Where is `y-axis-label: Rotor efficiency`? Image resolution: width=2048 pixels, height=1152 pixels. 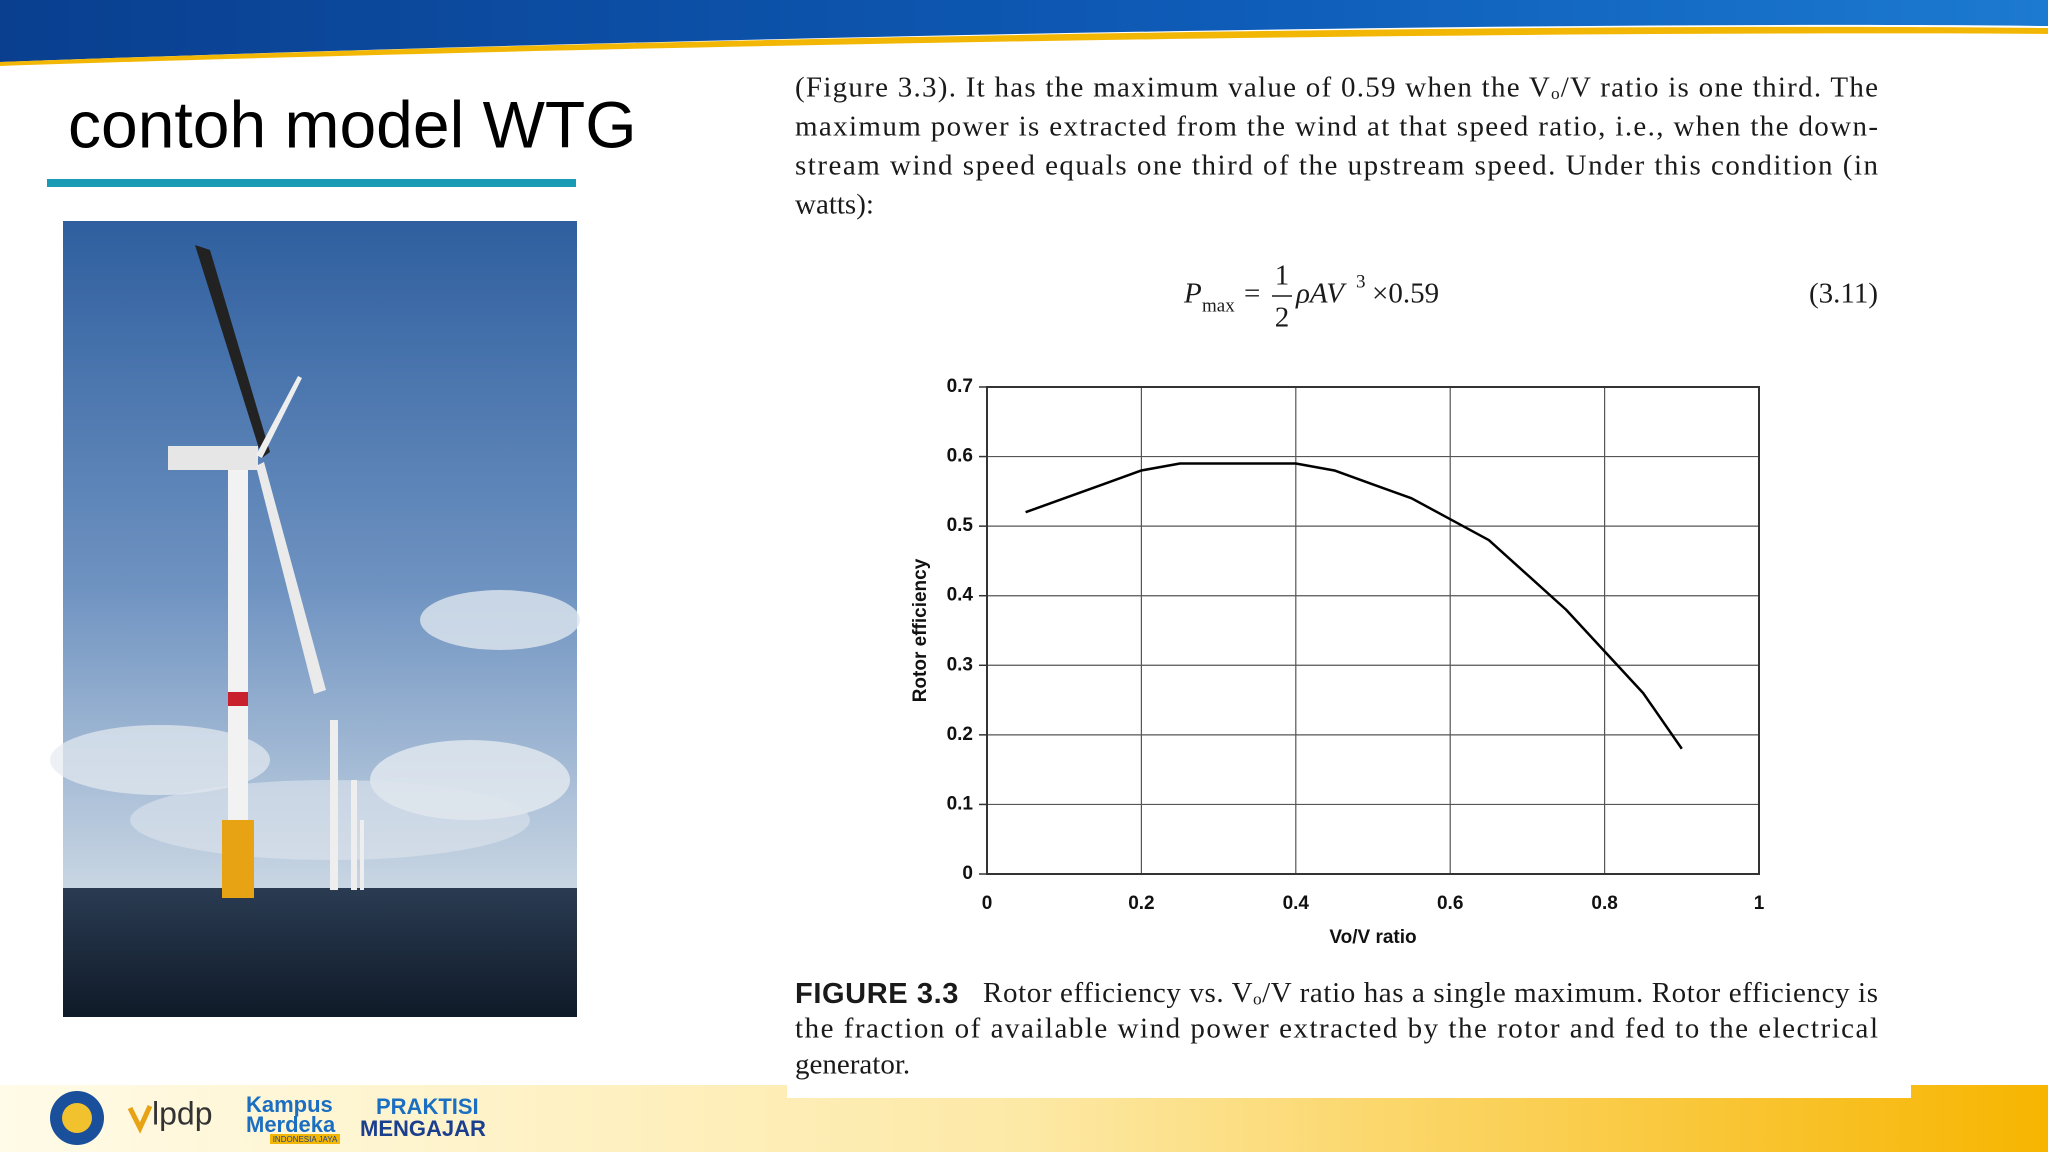 y-axis-label: Rotor efficiency is located at coordinates (920, 630).